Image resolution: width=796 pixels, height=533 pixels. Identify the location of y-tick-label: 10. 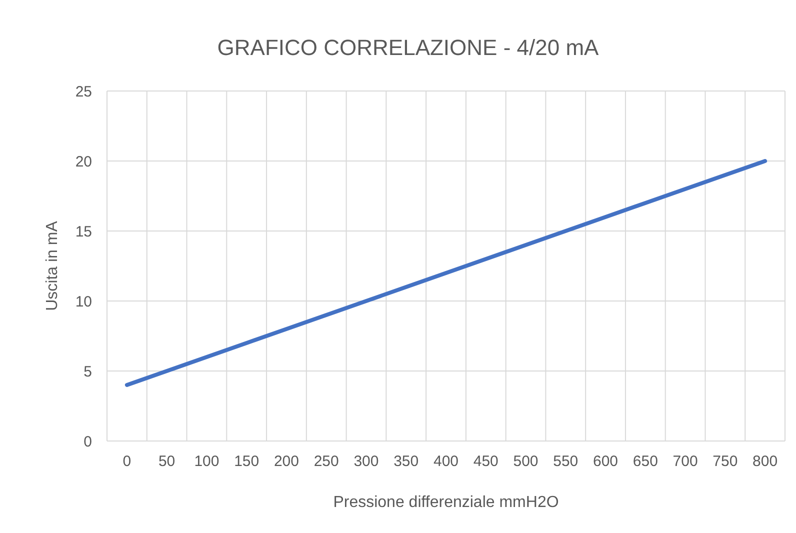
(83, 301).